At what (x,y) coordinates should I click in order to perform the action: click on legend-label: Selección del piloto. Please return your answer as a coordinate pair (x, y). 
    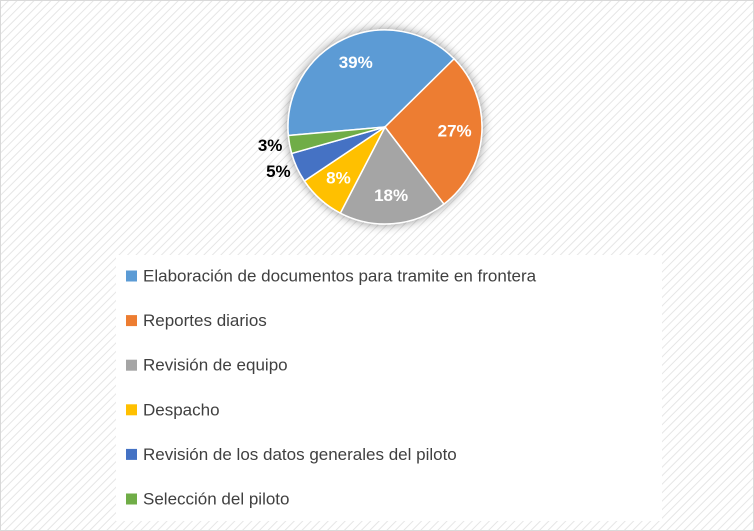
    Looking at the image, I should click on (216, 498).